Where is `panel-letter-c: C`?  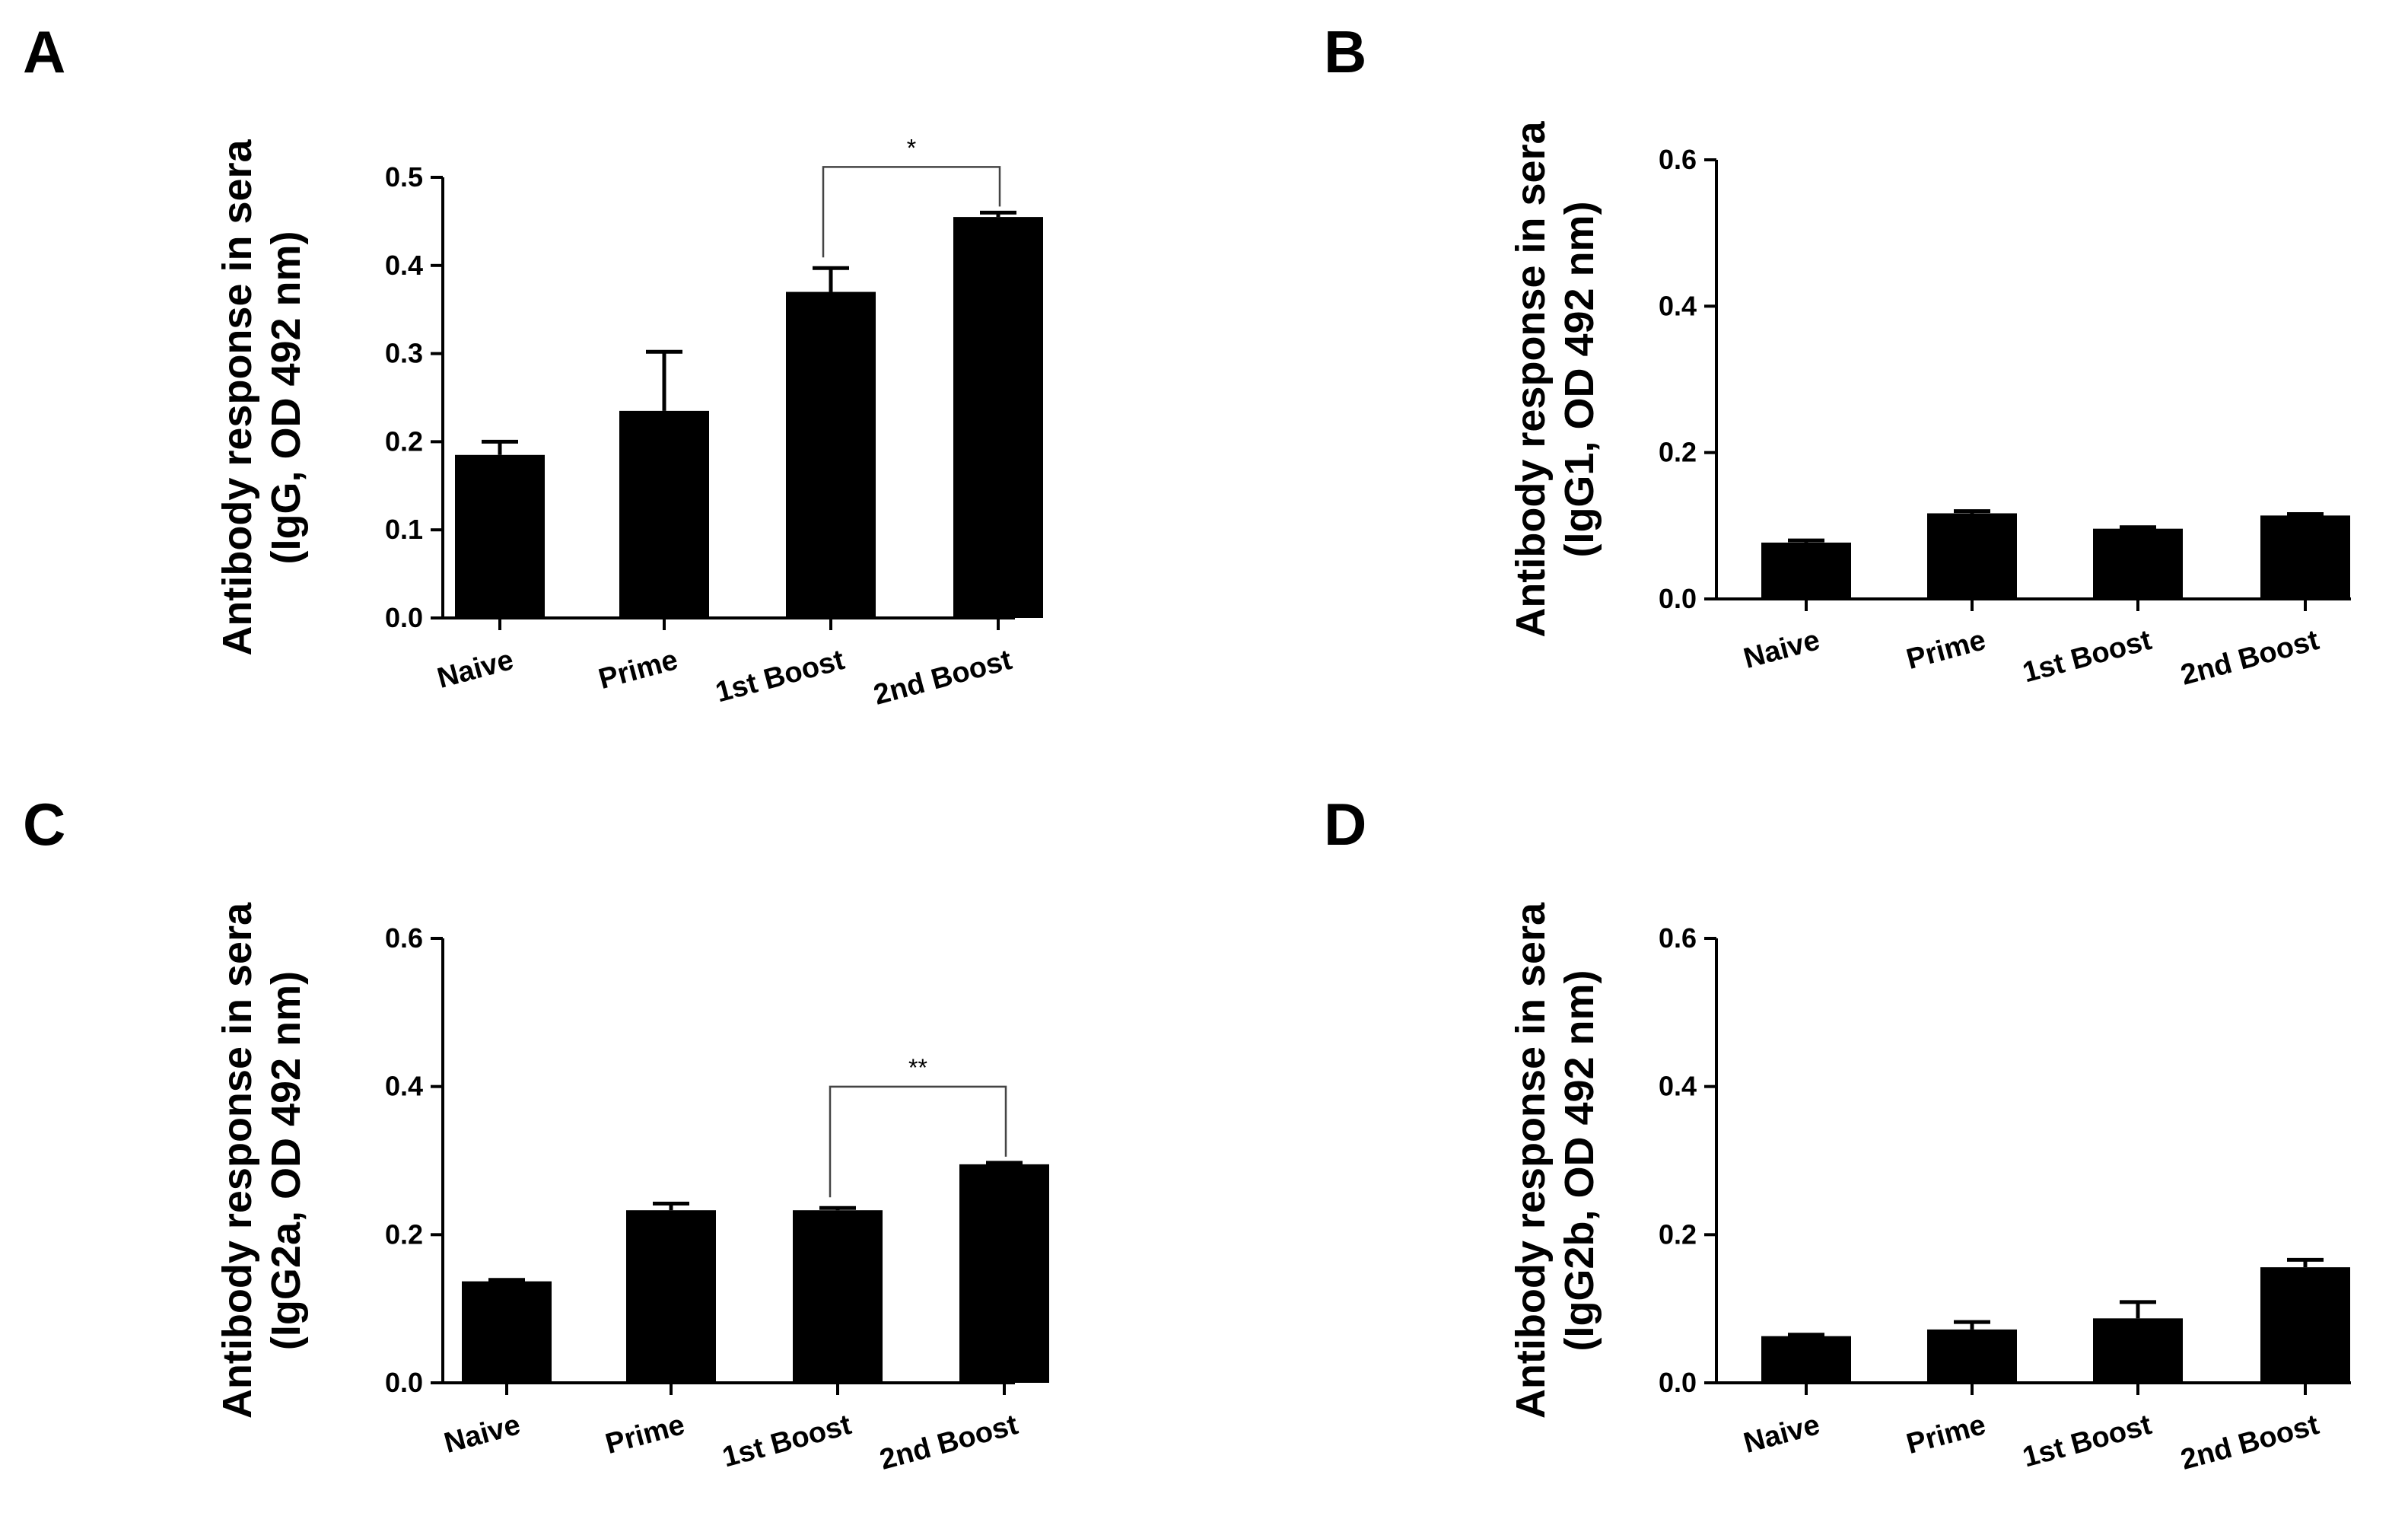
panel-letter-c: C is located at coordinates (44, 825).